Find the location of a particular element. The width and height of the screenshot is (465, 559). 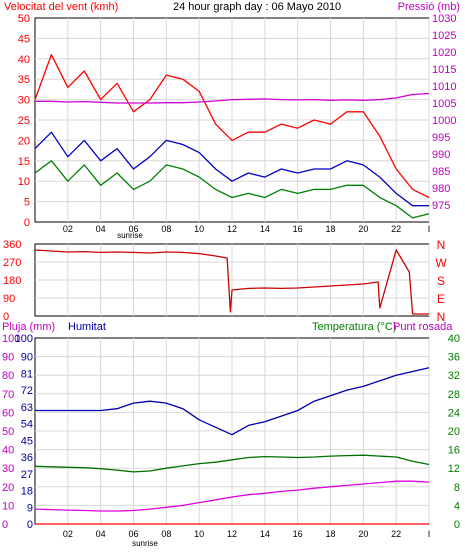

y-tick-label: 1025 is located at coordinates (444, 36).